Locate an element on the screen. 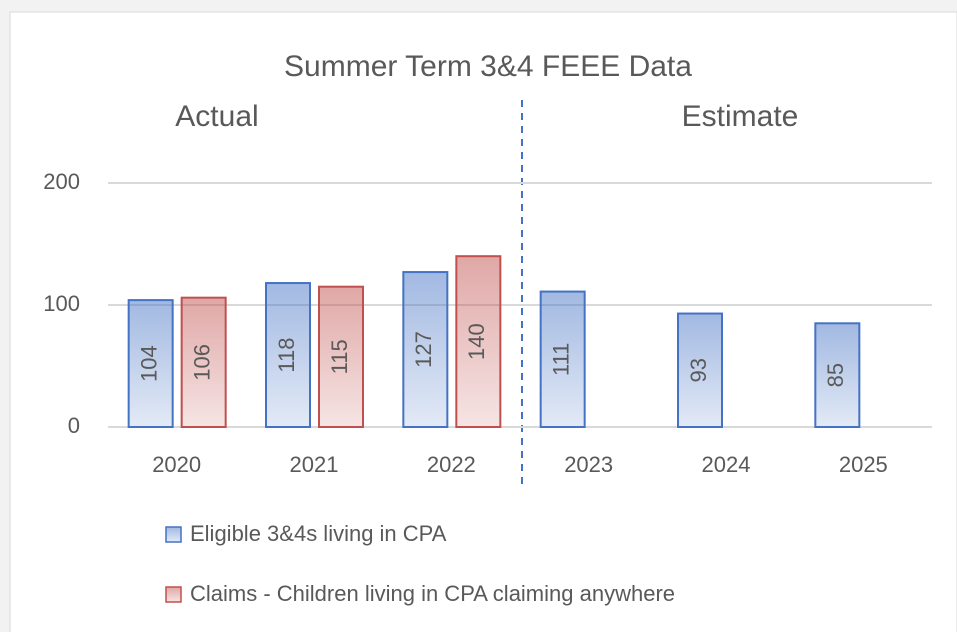  data-label: 104 is located at coordinates (148, 363).